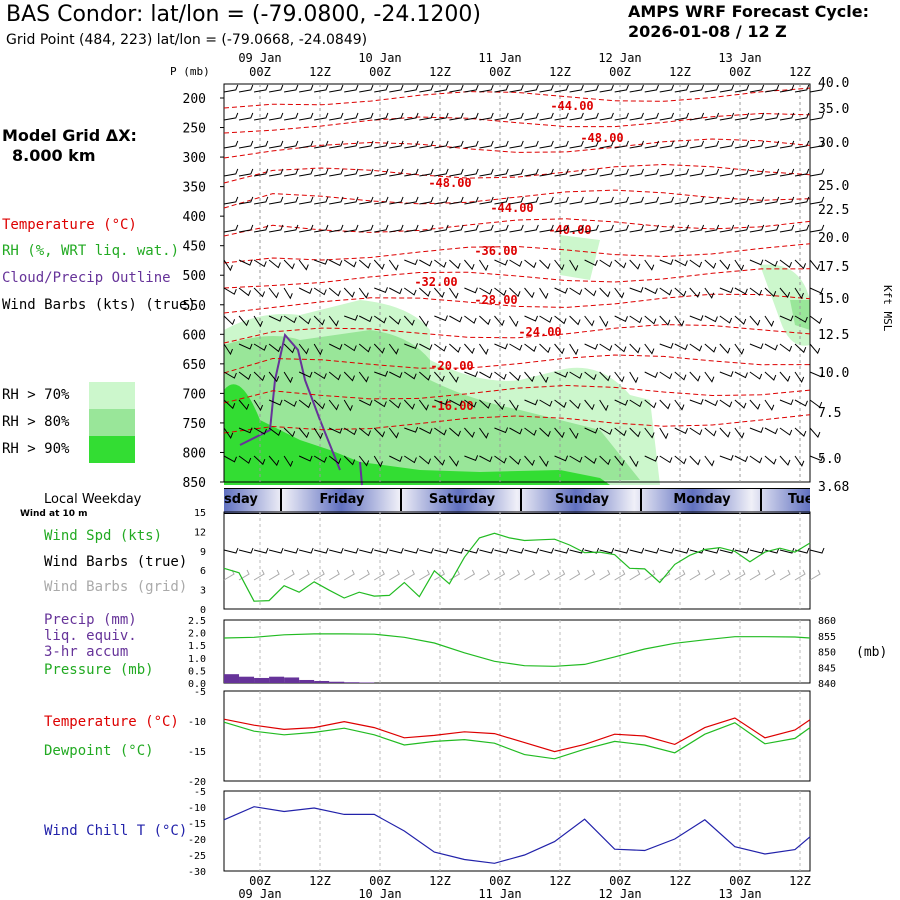 The height and width of the screenshot is (900, 900). What do you see at coordinates (194, 217) in the screenshot?
I see `pressure-tick: 400` at bounding box center [194, 217].